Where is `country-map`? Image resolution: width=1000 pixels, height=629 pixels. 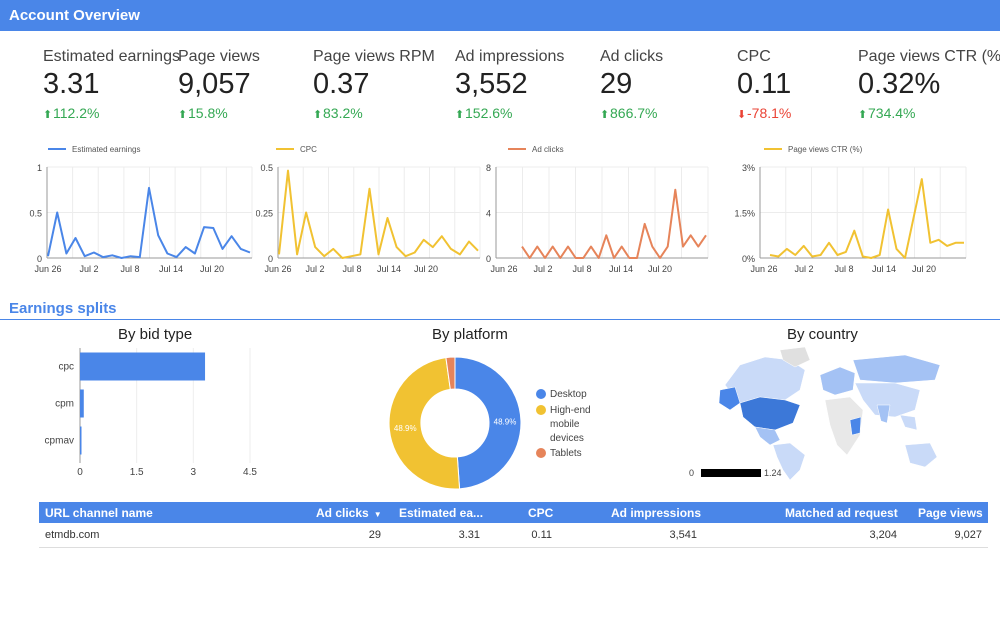 country-map is located at coordinates (827, 412).